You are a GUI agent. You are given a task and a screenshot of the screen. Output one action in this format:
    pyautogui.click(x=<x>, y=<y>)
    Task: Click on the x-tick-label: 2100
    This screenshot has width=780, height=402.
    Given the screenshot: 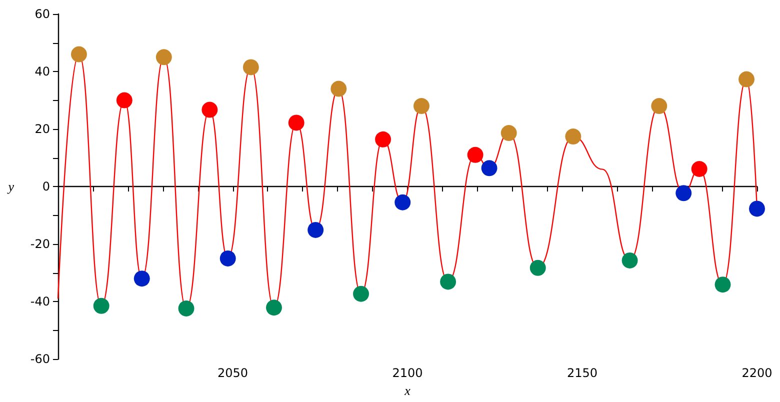 What is the action you would take?
    pyautogui.click(x=407, y=373)
    